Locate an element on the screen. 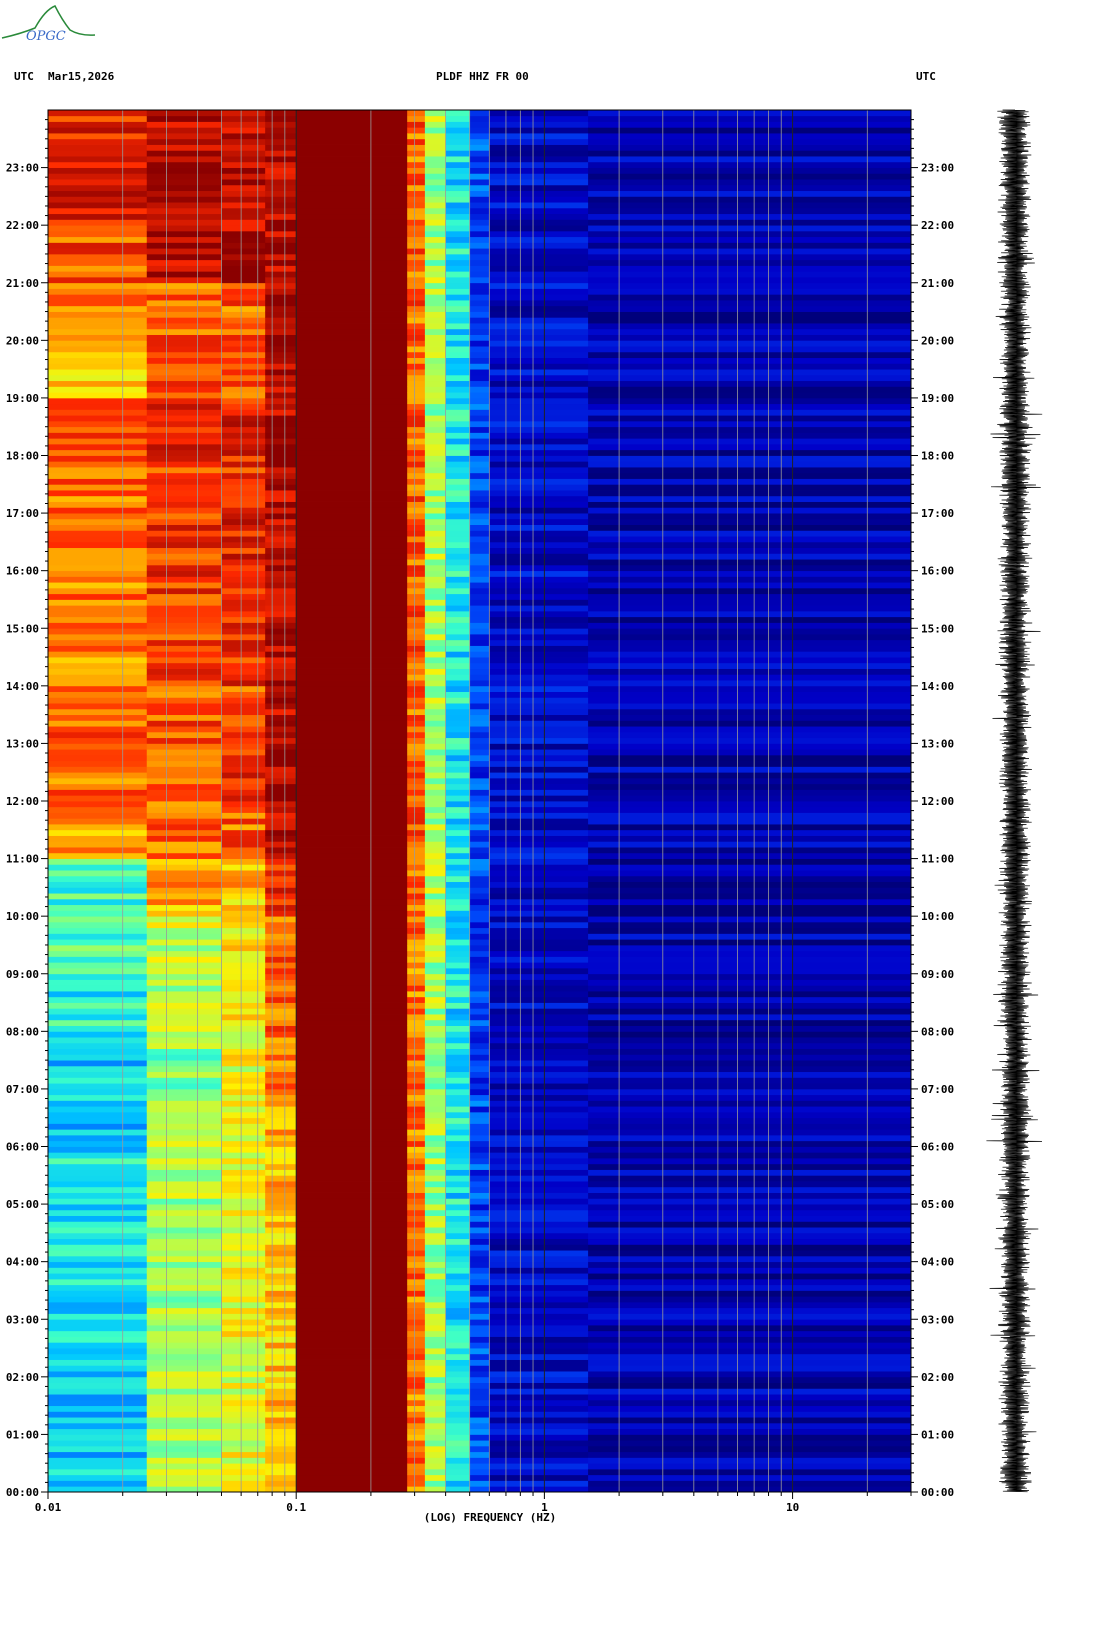 This screenshot has width=1102, height=1634. header-date: Mar15,2026 is located at coordinates (81, 76).